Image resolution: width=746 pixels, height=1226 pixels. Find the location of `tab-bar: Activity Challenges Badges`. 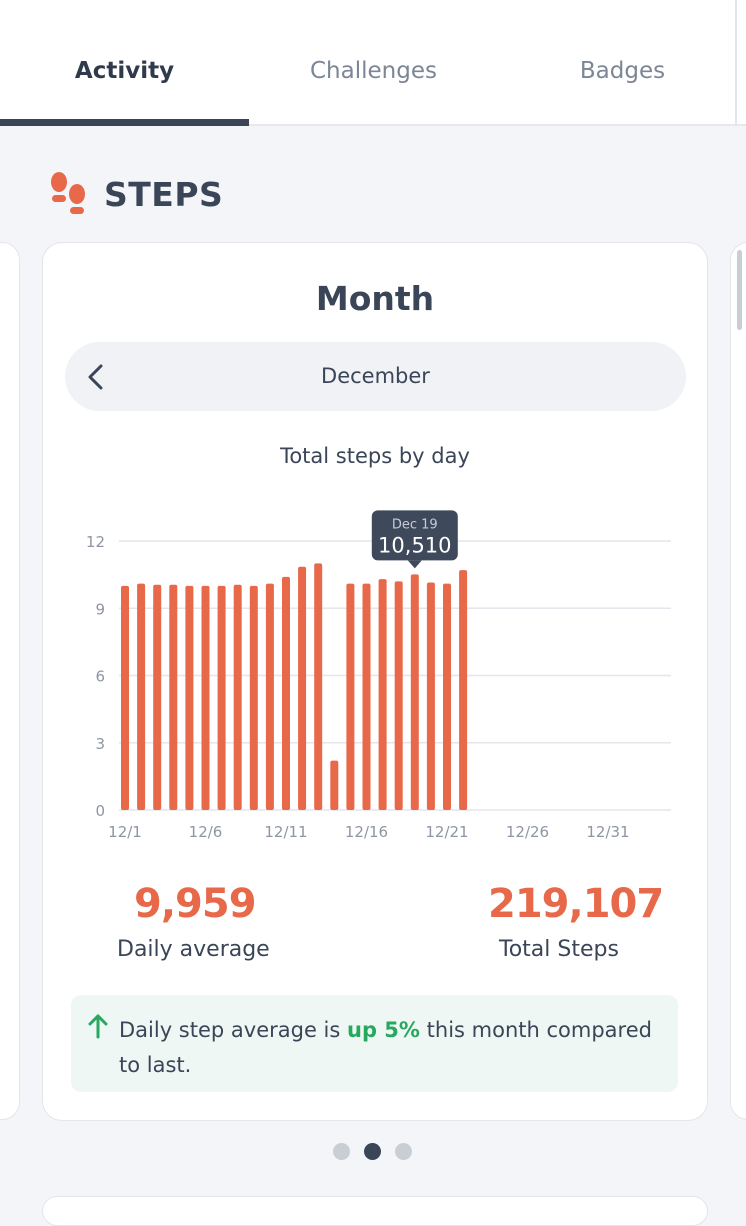

tab-bar: Activity Challenges Badges is located at coordinates (373, 63).